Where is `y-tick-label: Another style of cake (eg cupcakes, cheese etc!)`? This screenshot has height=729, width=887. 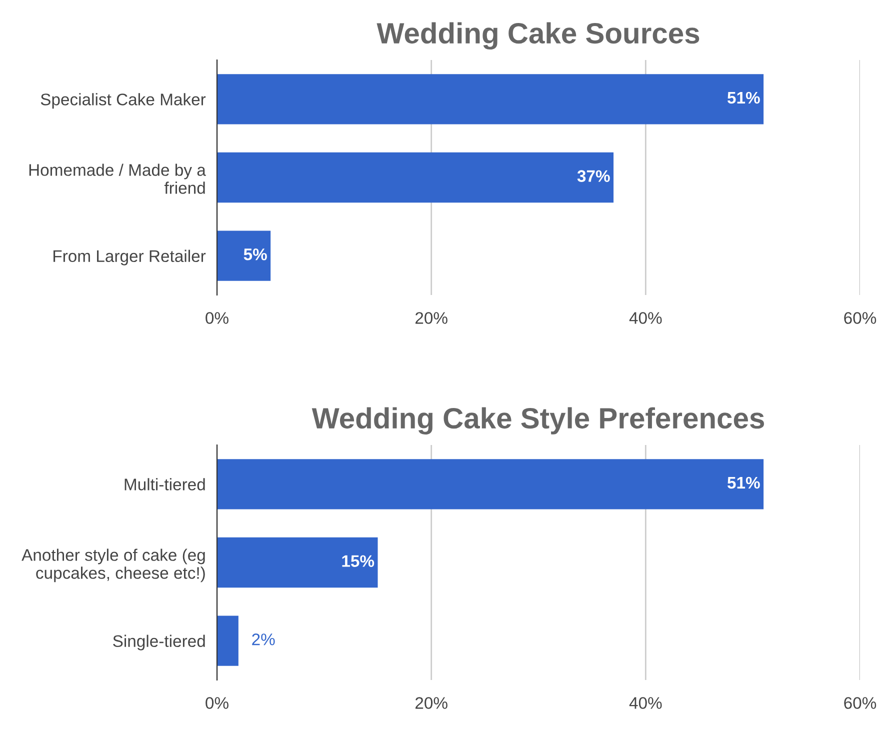 y-tick-label: Another style of cake (eg cupcakes, cheese etc!) is located at coordinates (113, 565).